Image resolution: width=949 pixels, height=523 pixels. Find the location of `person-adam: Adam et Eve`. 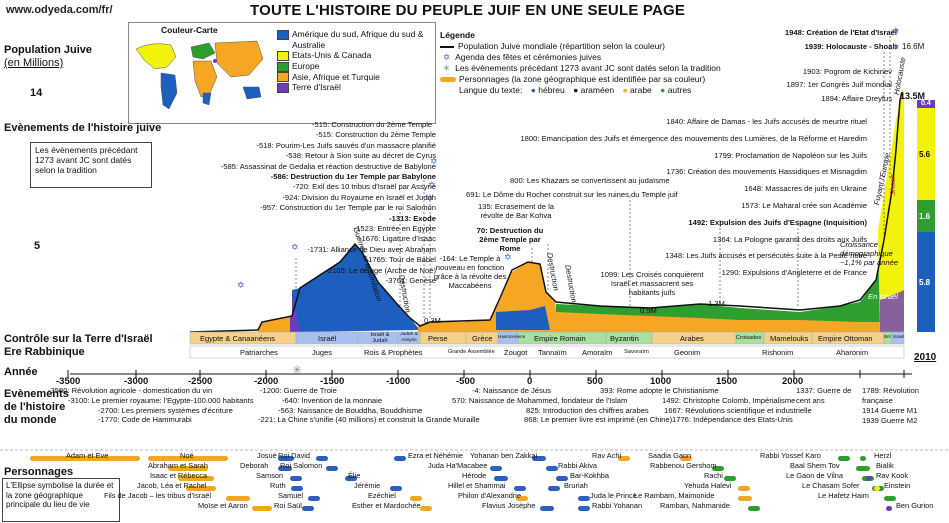

person-adam: Adam et Eve is located at coordinates (87, 455).